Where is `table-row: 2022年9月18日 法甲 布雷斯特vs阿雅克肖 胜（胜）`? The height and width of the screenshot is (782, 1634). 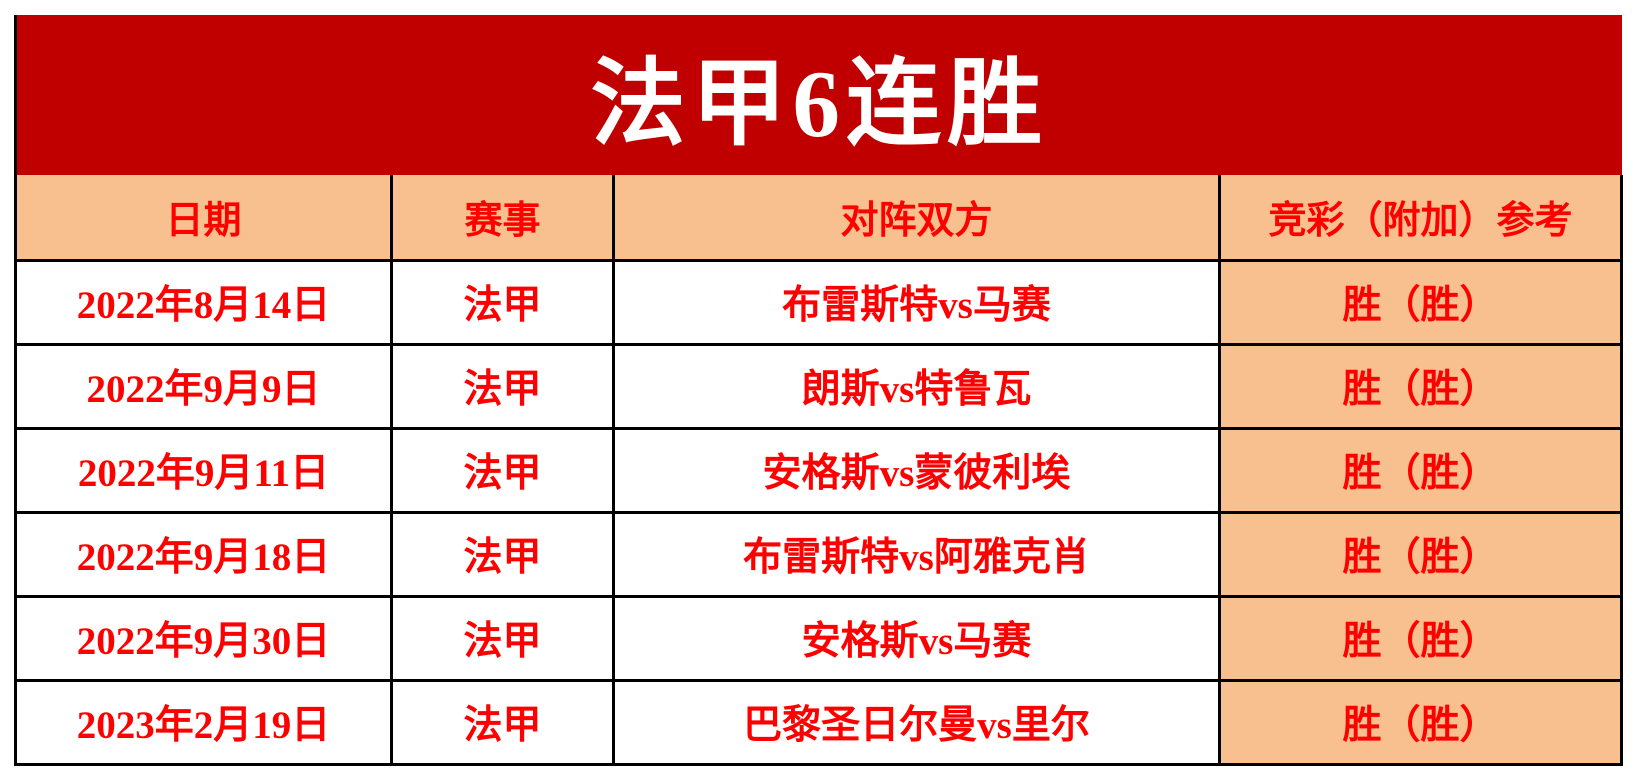 table-row: 2022年9月18日 法甲 布雷斯特vs阿雅克肖 胜（胜） is located at coordinates (819, 554).